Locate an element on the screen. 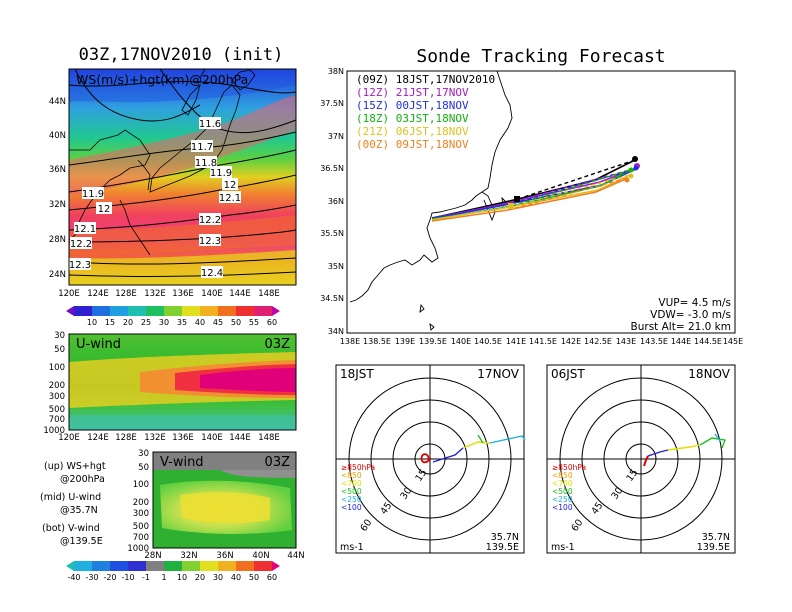 This screenshot has width=792, height=612. hgt-label: 12.4 is located at coordinates (212, 272).